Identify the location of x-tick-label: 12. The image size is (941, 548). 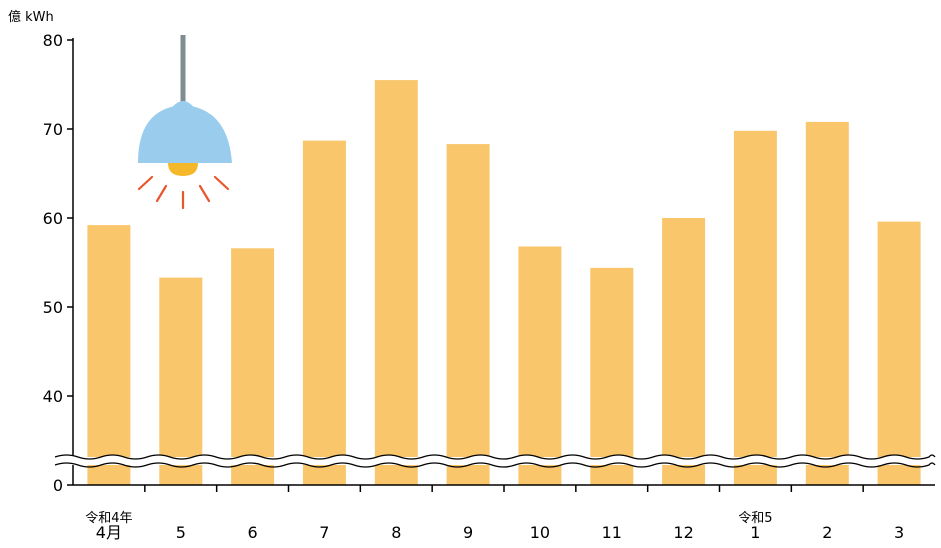
(683, 532).